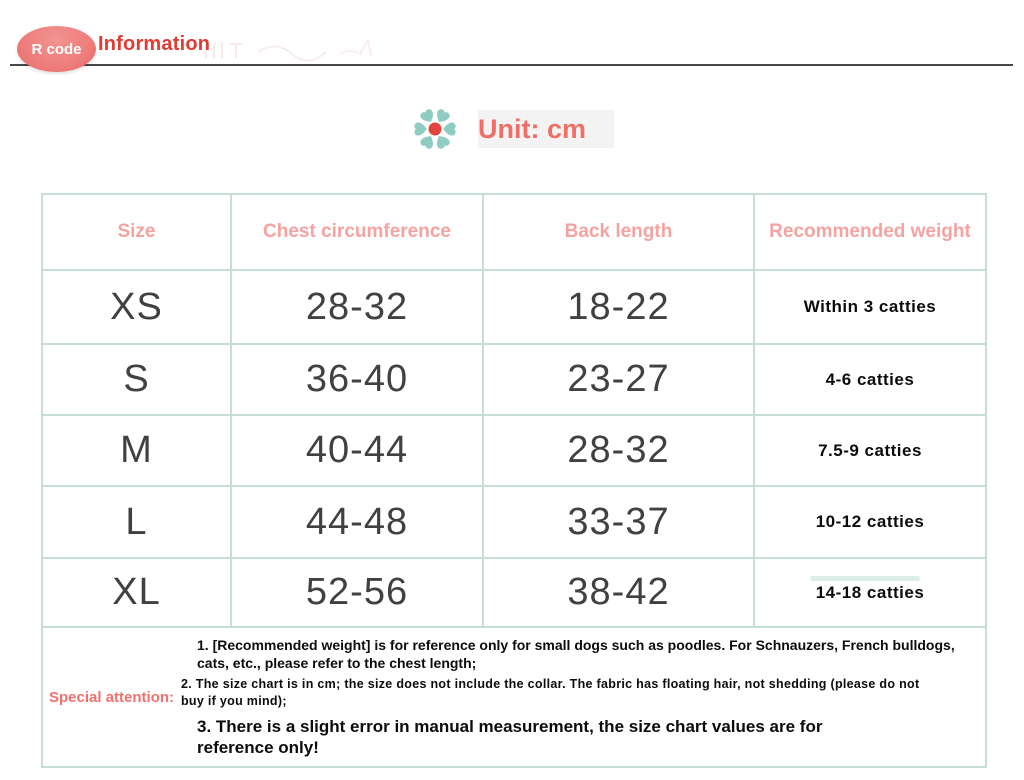 The width and height of the screenshot is (1024, 780). I want to click on weight-value: 14-18 catties, so click(870, 592).